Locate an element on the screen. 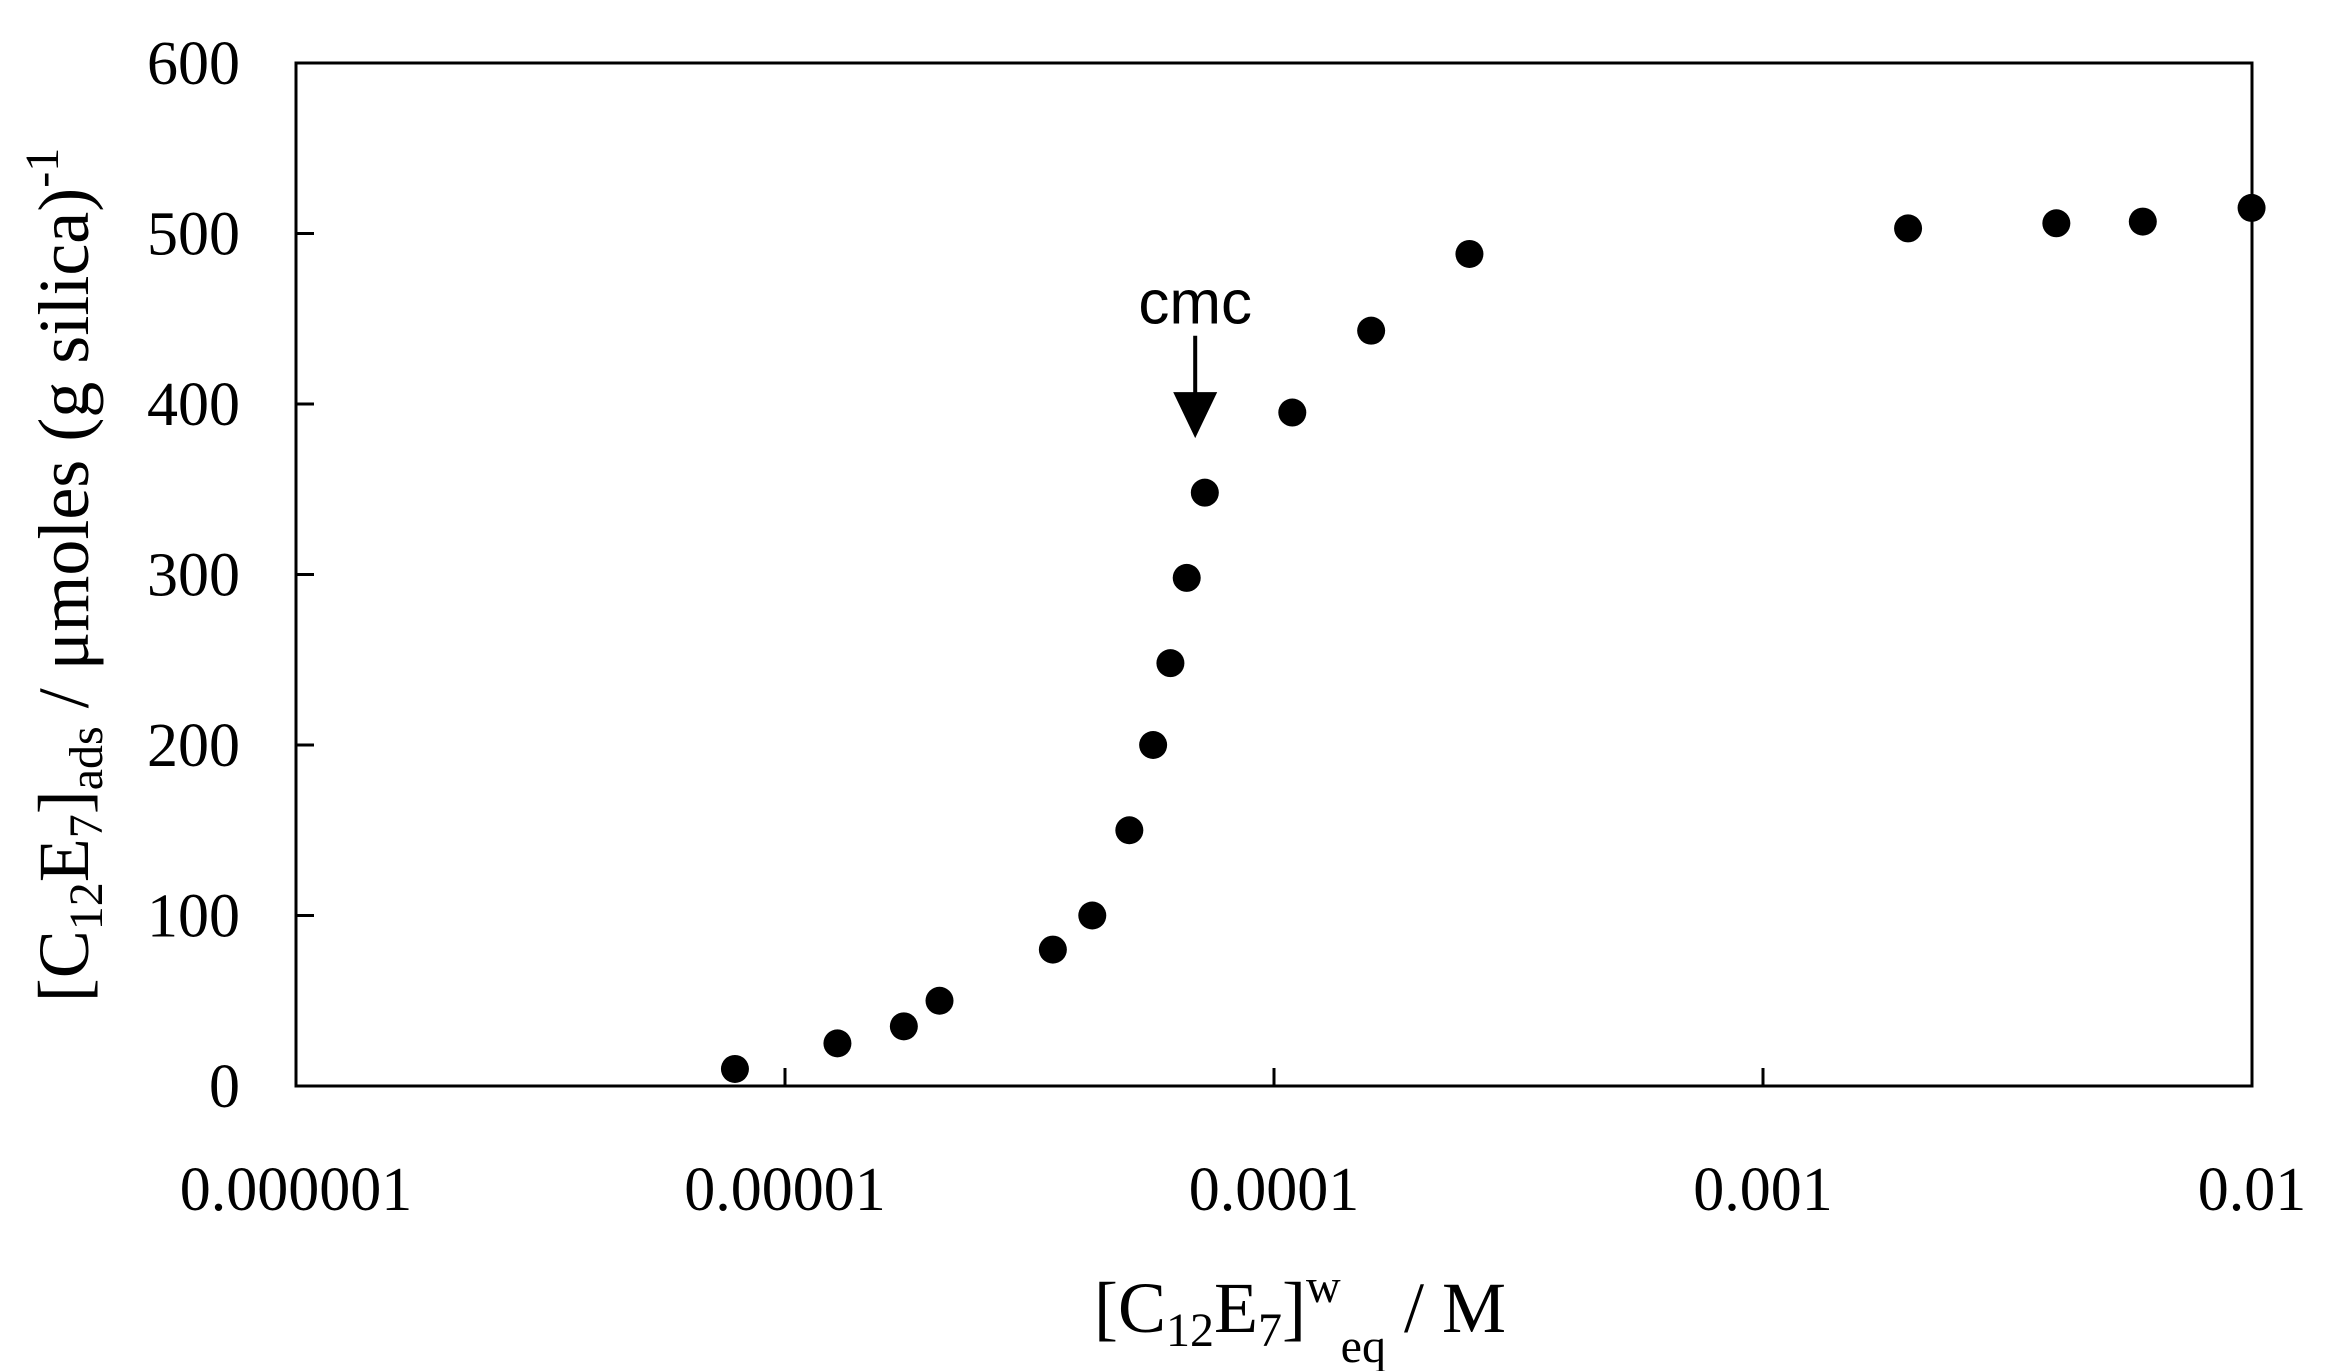 The width and height of the screenshot is (2330, 1371). x-axis-ticks: 0.000001 0.00001 0.0001 0.001 0.01 is located at coordinates (1243, 1146).